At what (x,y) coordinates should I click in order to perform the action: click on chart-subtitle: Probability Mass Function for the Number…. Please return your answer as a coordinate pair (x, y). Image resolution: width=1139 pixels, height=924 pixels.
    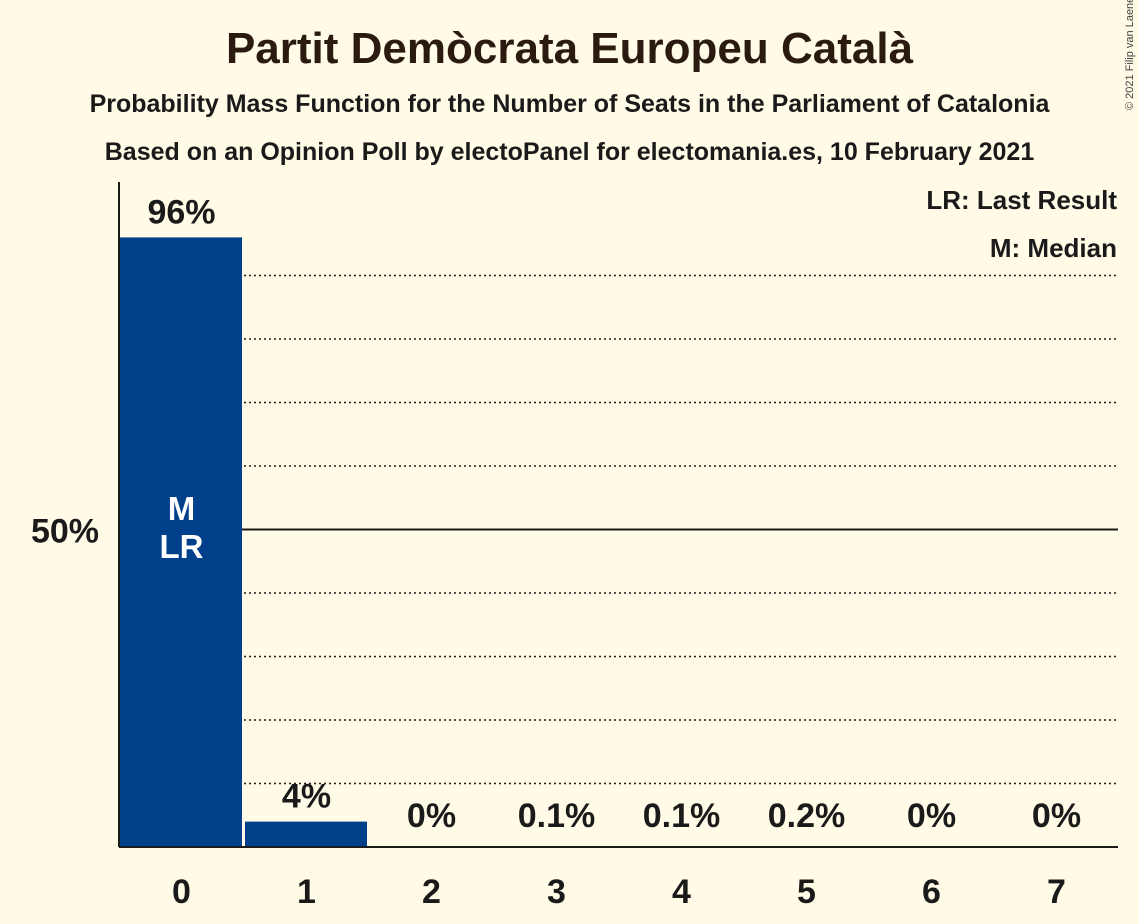
    Looking at the image, I should click on (569, 104).